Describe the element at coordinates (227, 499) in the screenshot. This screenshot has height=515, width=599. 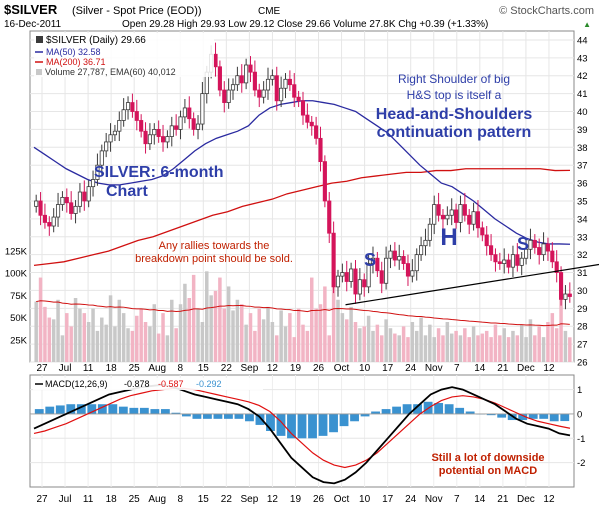
I see `macd-date-tick-label: 22` at that location.